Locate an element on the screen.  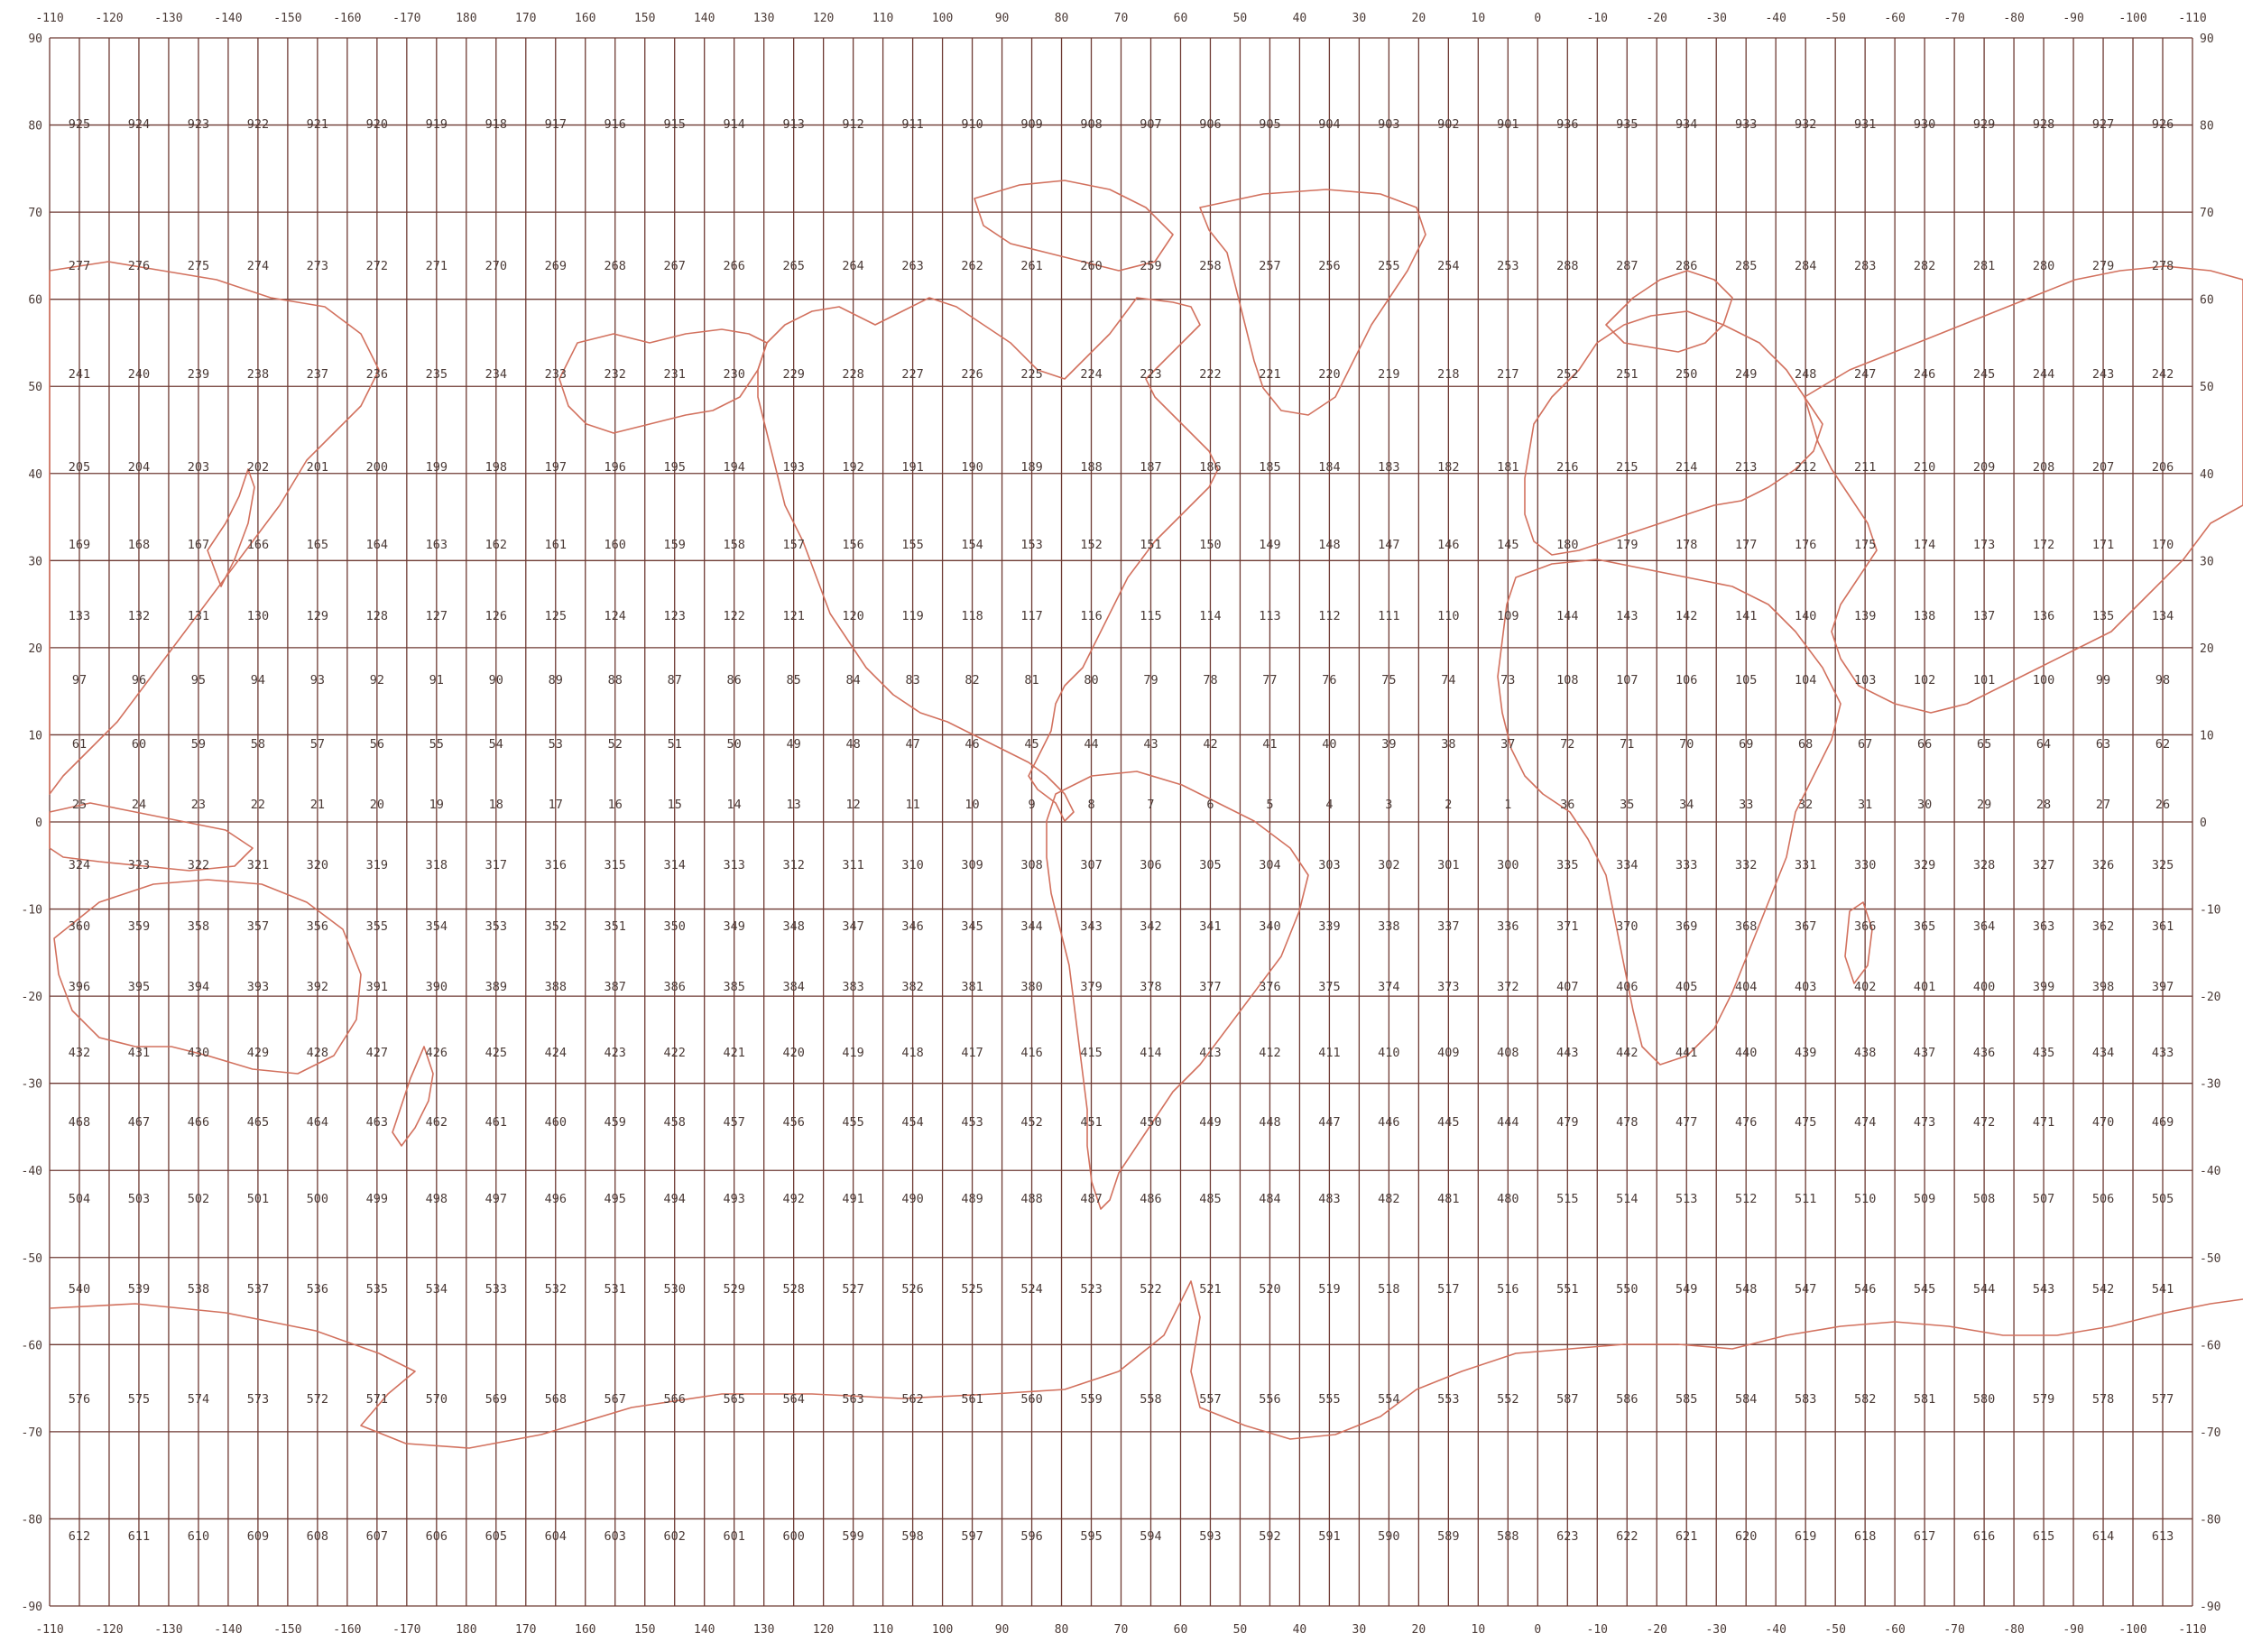
grid-cell-number: 169 is located at coordinates (79, 545).